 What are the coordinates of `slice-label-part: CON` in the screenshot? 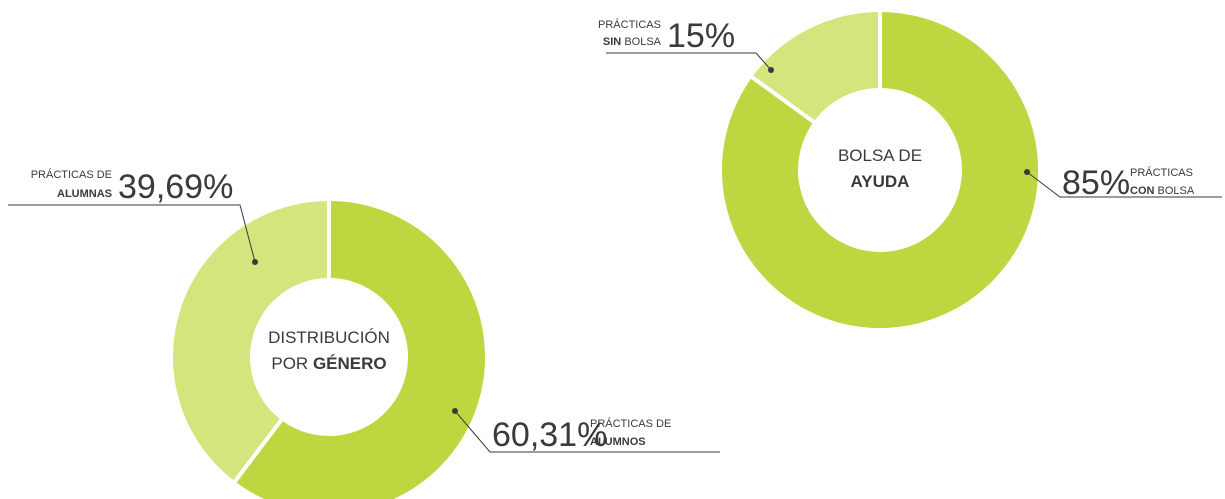 It's located at (1142, 191).